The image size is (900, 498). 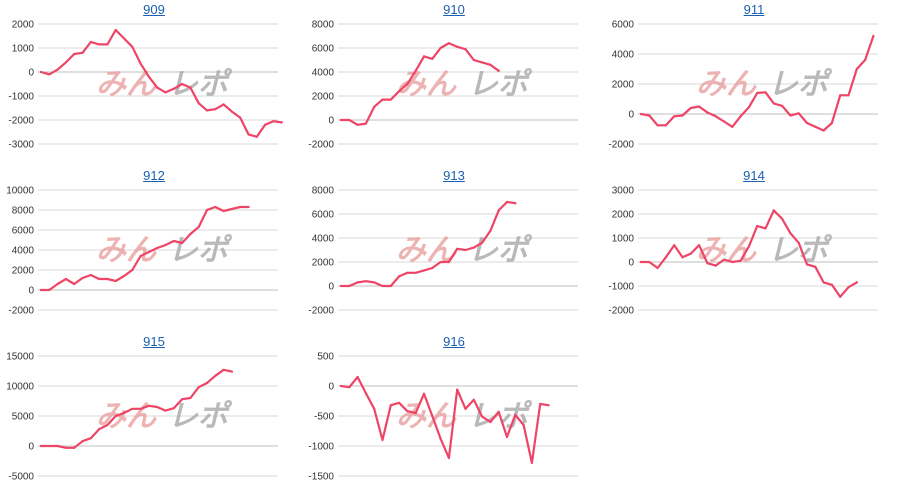 What do you see at coordinates (454, 175) in the screenshot?
I see `chart-title-link: 913` at bounding box center [454, 175].